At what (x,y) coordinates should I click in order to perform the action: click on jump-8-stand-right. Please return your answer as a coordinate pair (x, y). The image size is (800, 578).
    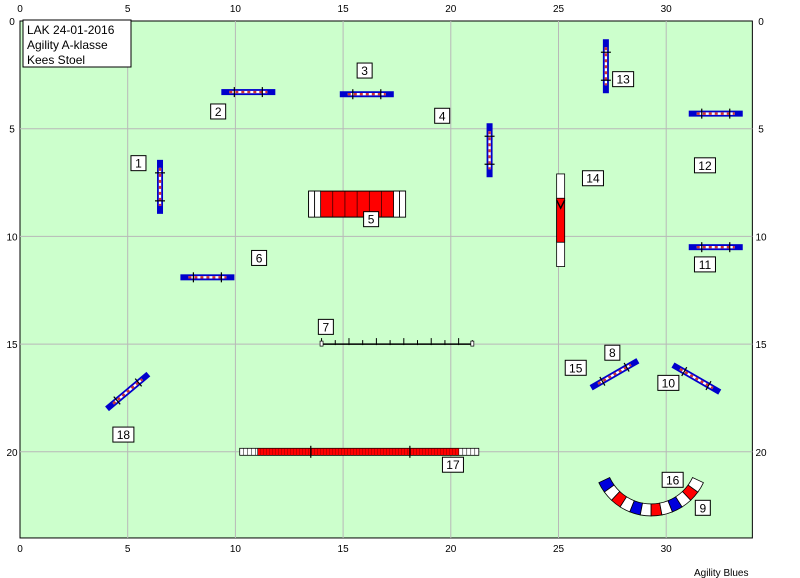
    Looking at the image, I should click on (626, 367).